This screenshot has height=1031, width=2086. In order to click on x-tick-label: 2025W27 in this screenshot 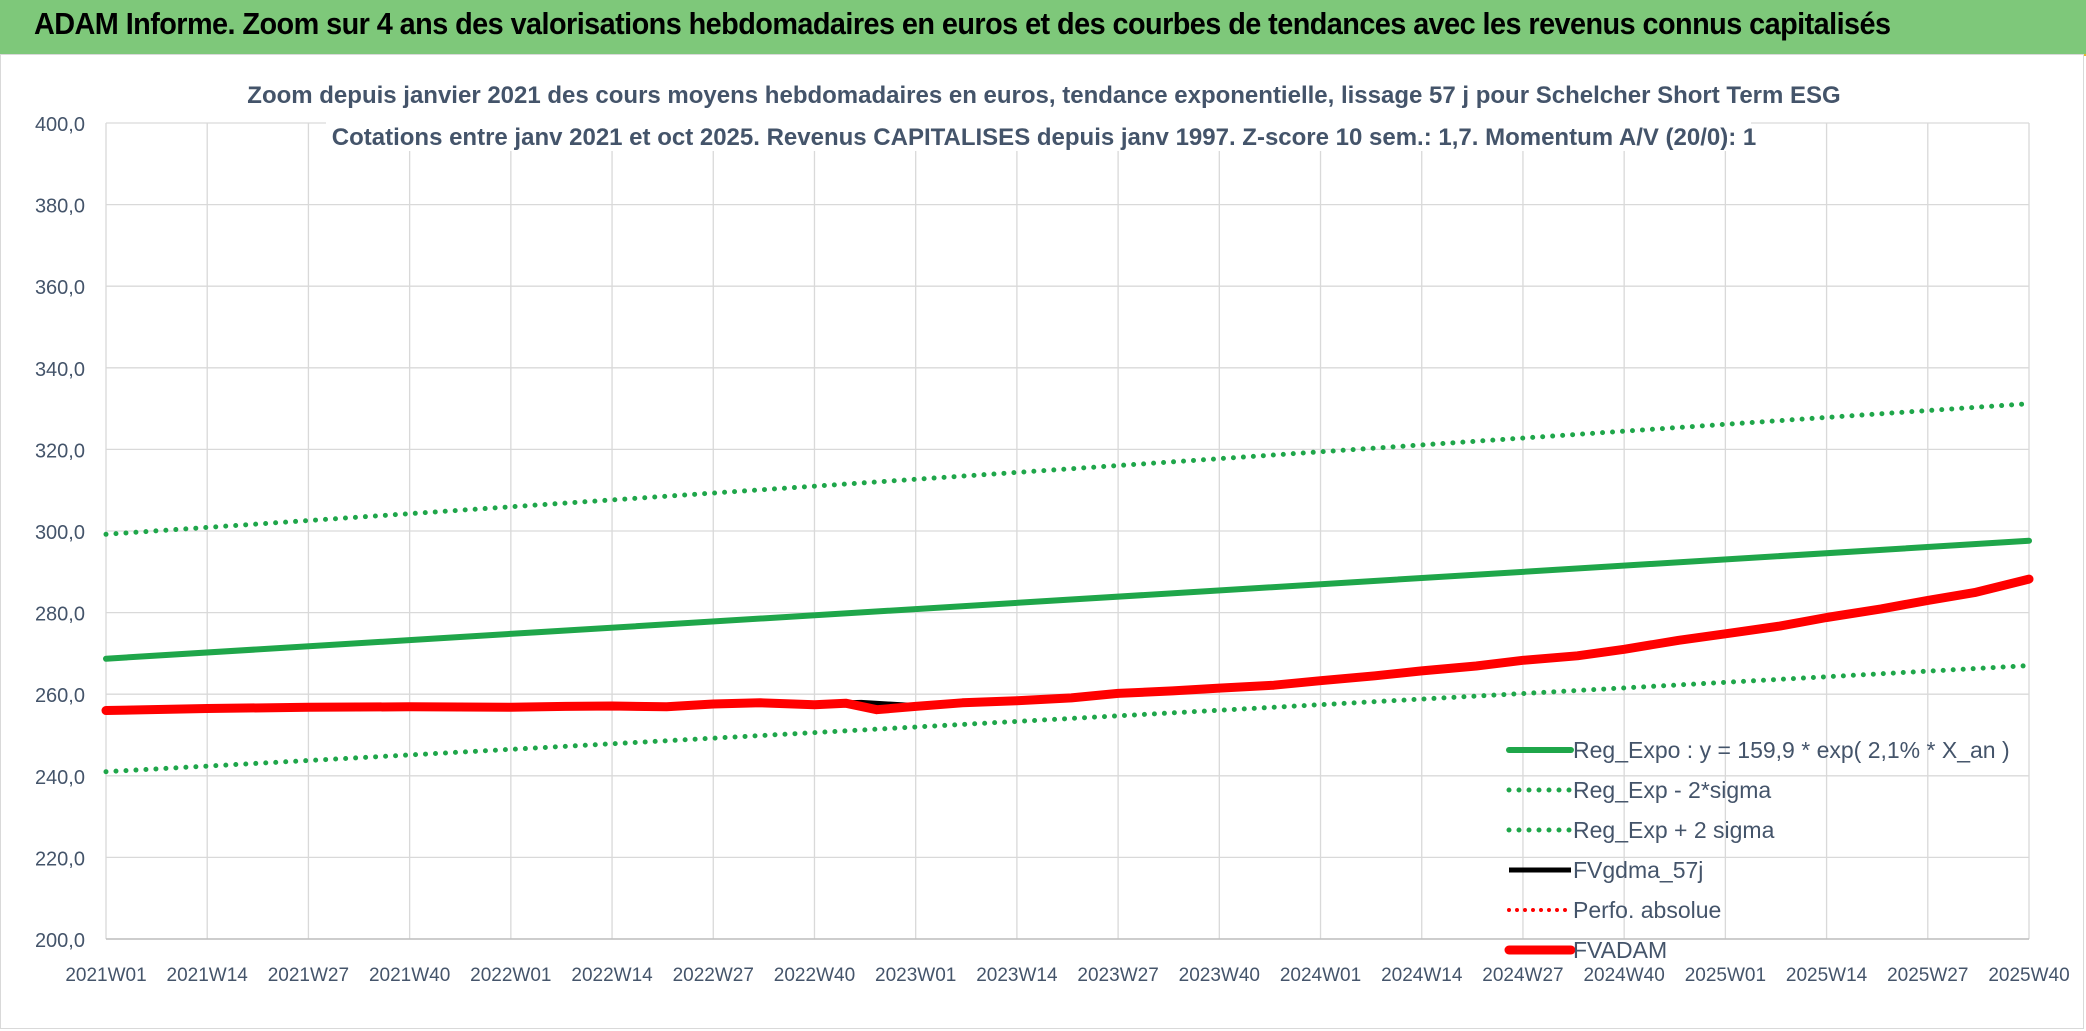, I will do `click(1927, 975)`.